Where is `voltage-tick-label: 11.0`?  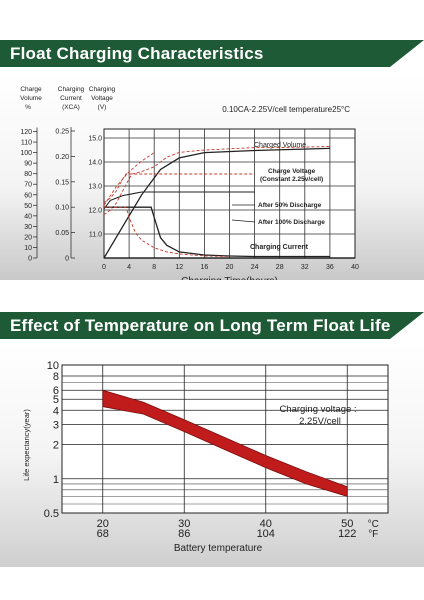
voltage-tick-label: 11.0 is located at coordinates (95, 235).